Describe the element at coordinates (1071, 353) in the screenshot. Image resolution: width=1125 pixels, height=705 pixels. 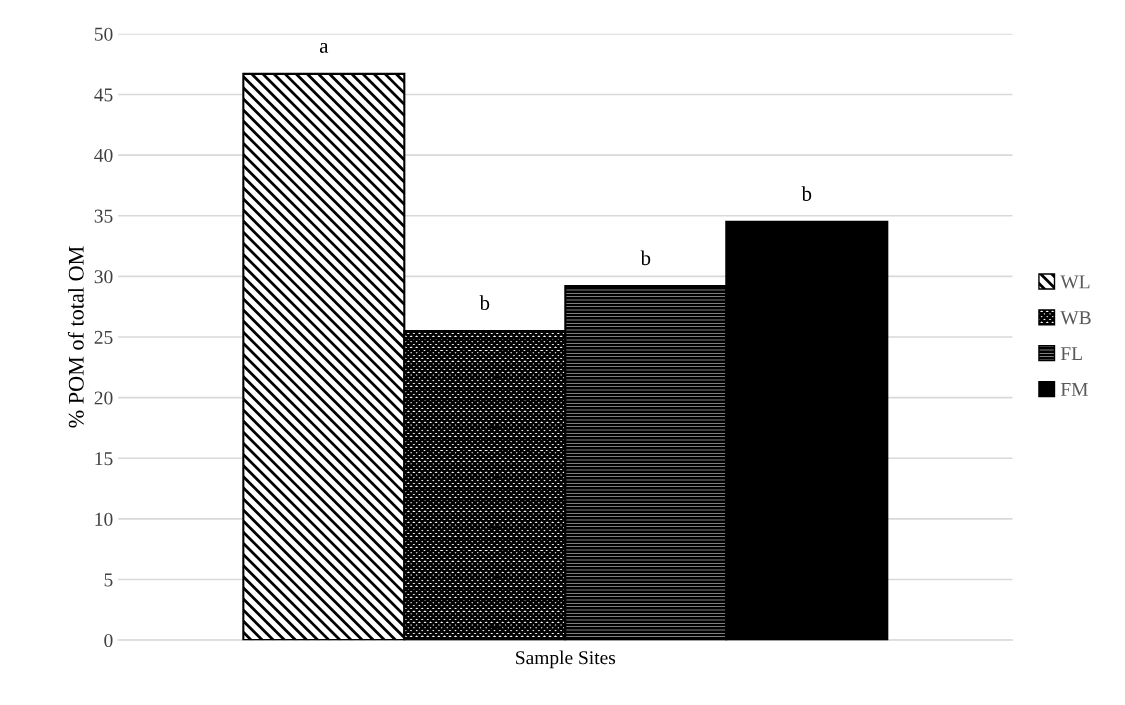
I see `legend-label: FL` at that location.